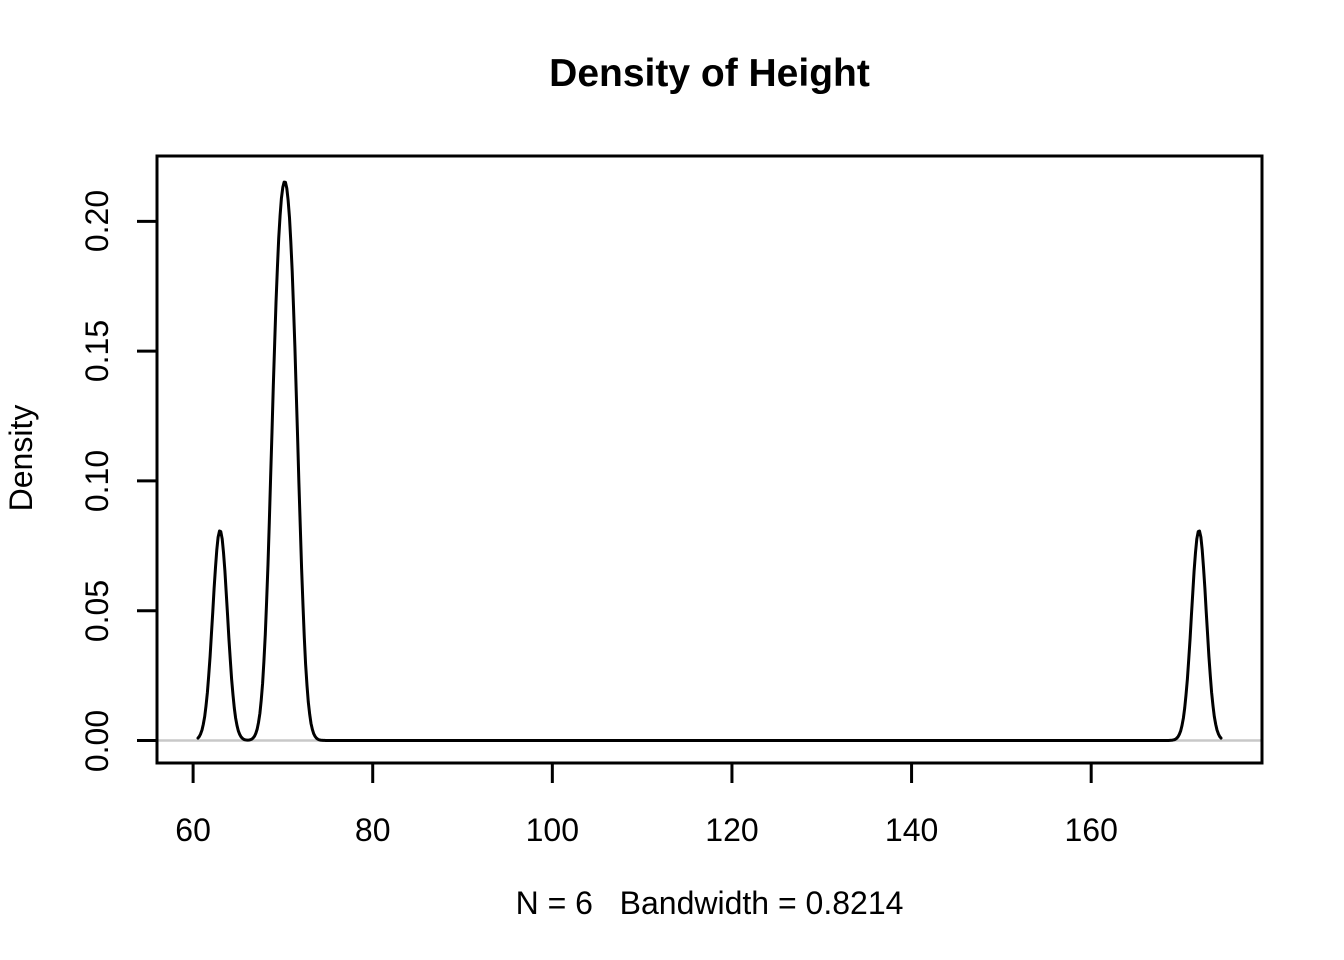 Image resolution: width=1344 pixels, height=960 pixels. What do you see at coordinates (732, 830) in the screenshot?
I see `x-tick-label-120: 120` at bounding box center [732, 830].